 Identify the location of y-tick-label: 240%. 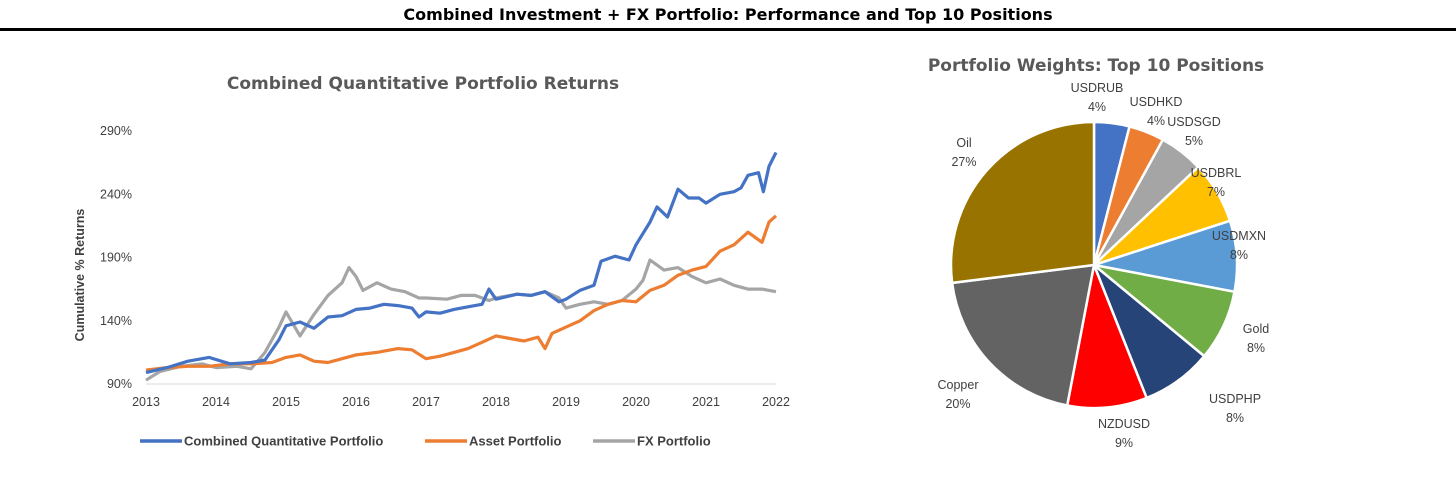
(116, 194).